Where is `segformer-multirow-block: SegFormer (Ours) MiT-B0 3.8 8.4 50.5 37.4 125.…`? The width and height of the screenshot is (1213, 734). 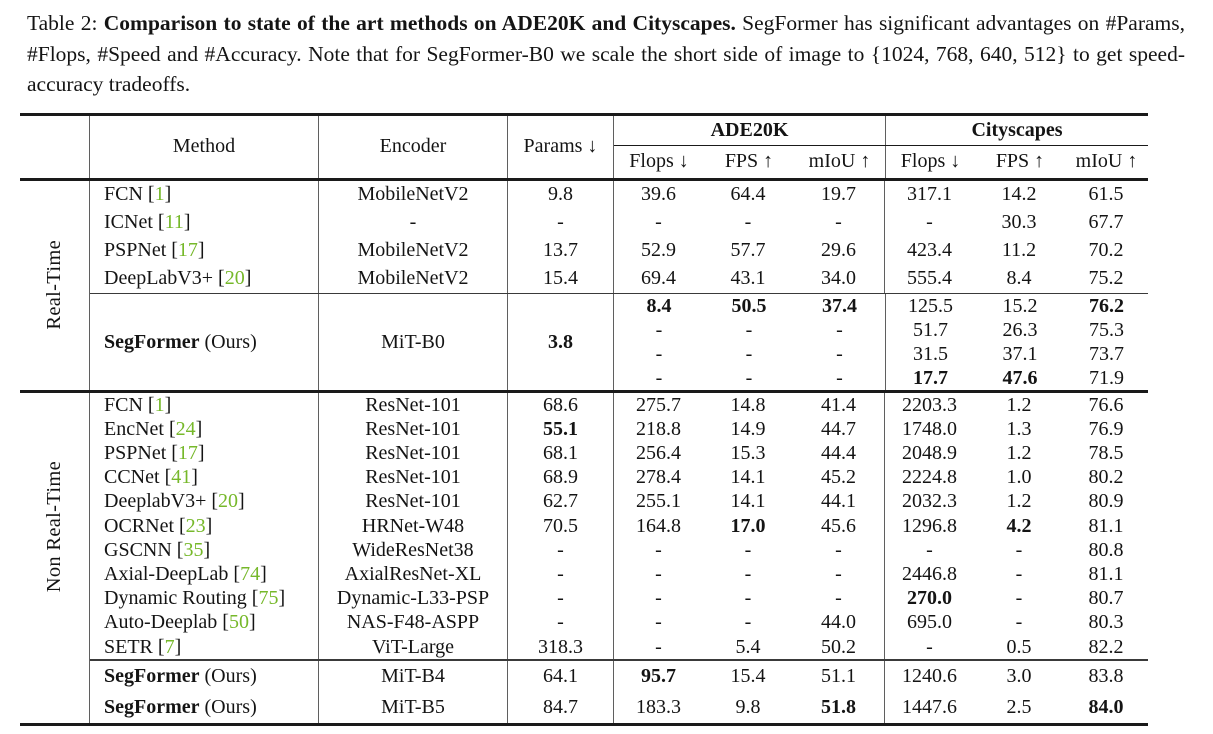
segformer-multirow-block: SegFormer (Ours) MiT-B0 3.8 8.4 50.5 37.4 125.… is located at coordinates (619, 342).